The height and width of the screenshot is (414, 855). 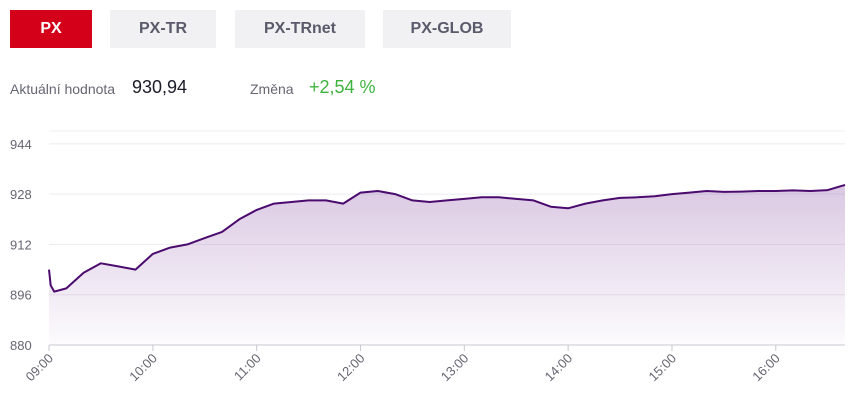 What do you see at coordinates (427, 88) in the screenshot?
I see `index-stats: Aktuální hodnota 930,94 Změna +2,54 %` at bounding box center [427, 88].